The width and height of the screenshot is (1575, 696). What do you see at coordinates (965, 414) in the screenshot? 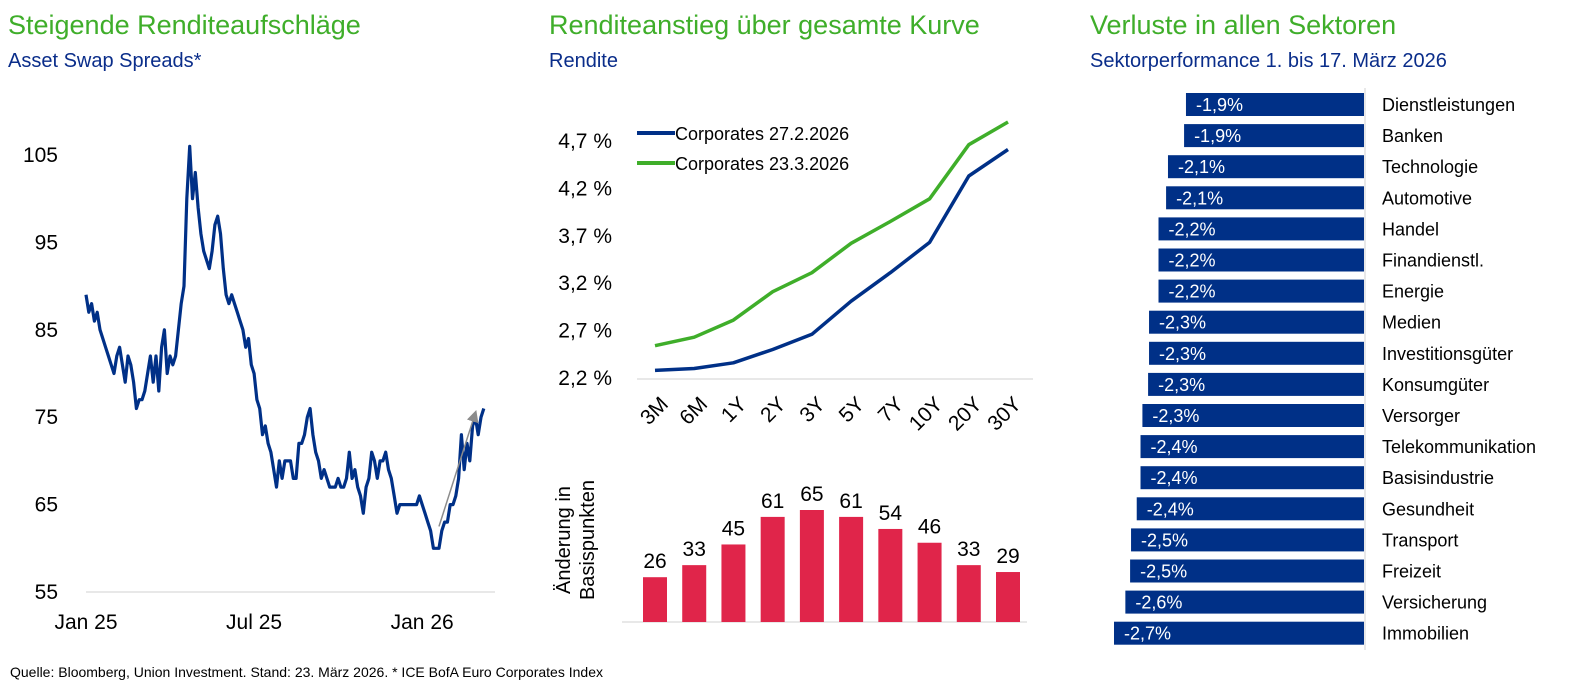
I see `x-tick-label: 20Y` at bounding box center [965, 414].